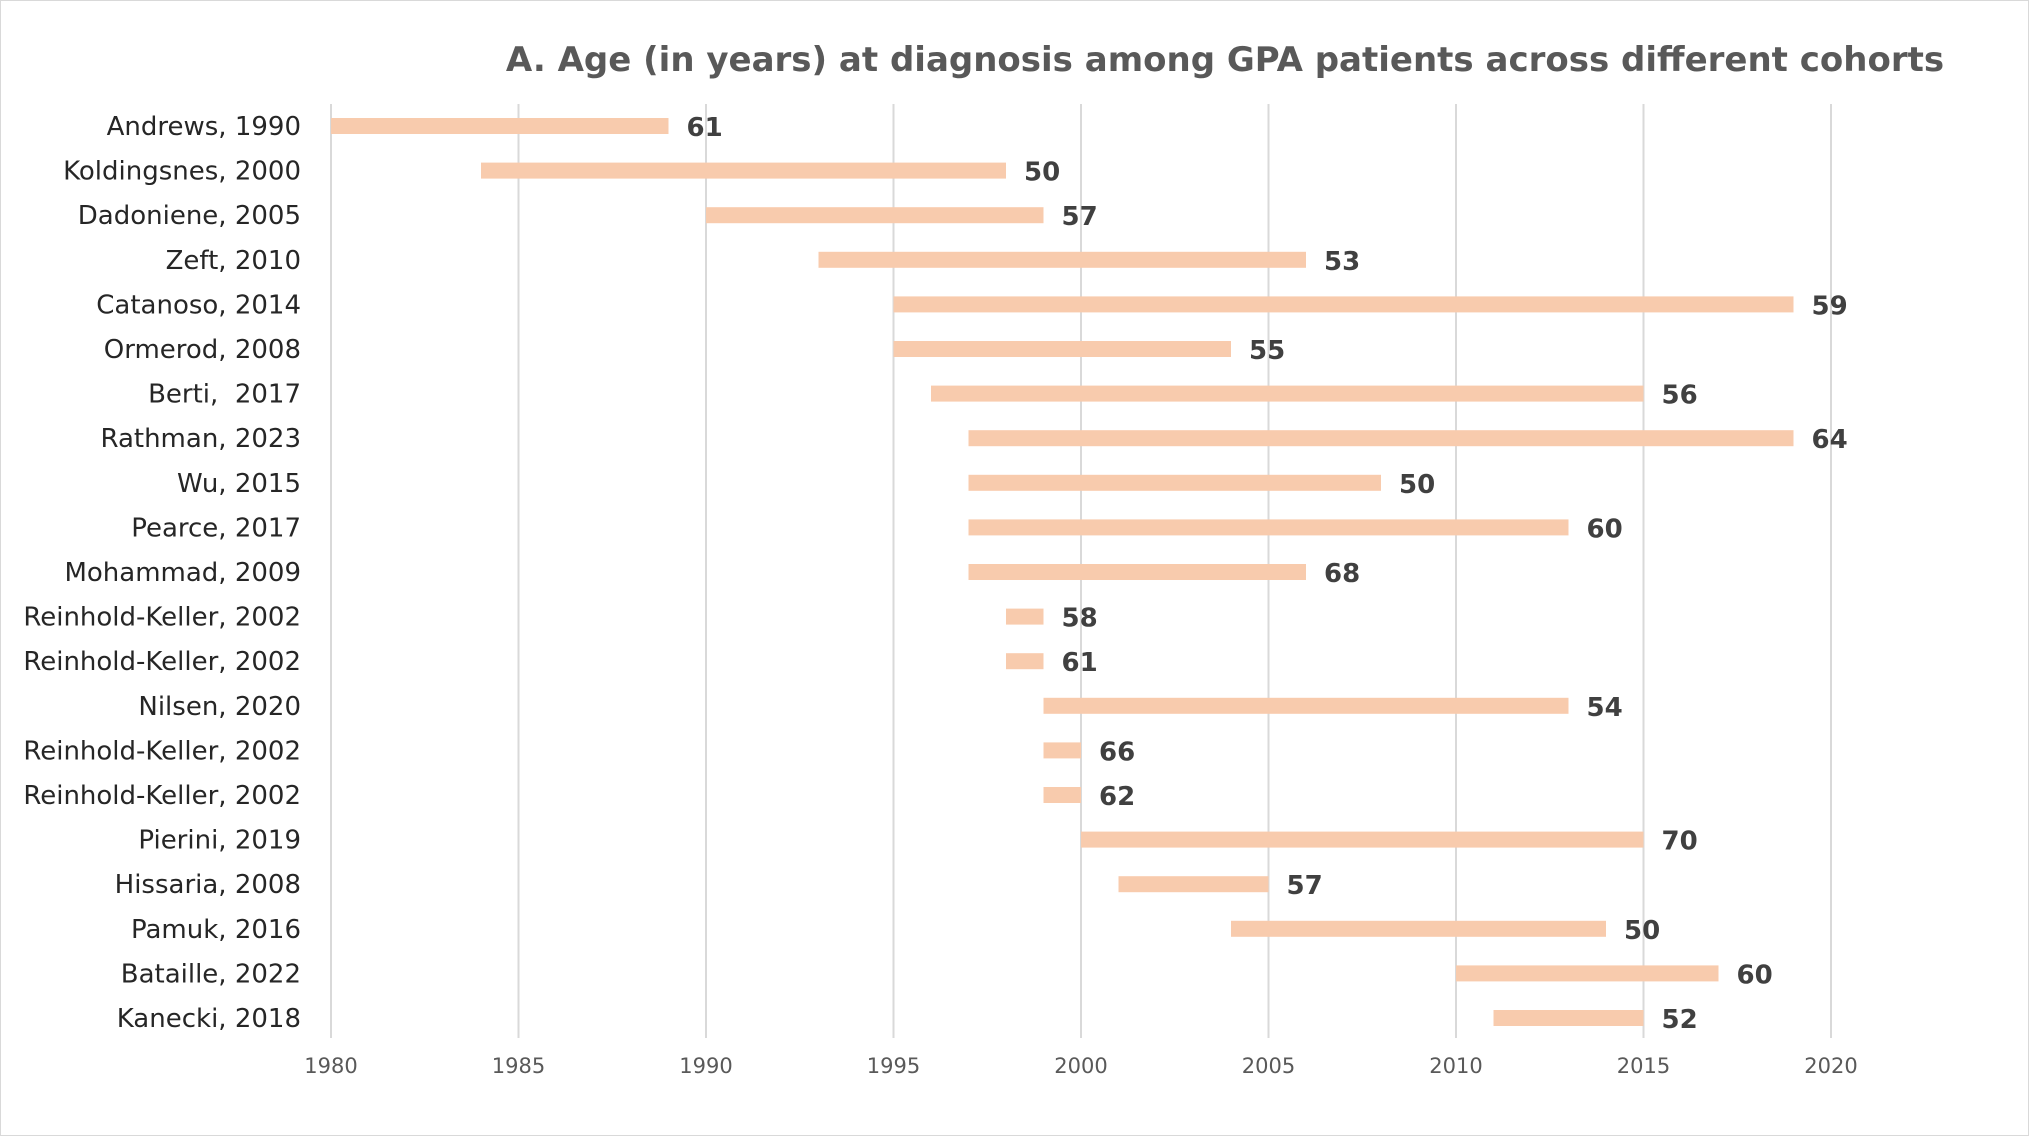  Describe the element at coordinates (1080, 663) in the screenshot. I see `data-label-12: 61` at that location.